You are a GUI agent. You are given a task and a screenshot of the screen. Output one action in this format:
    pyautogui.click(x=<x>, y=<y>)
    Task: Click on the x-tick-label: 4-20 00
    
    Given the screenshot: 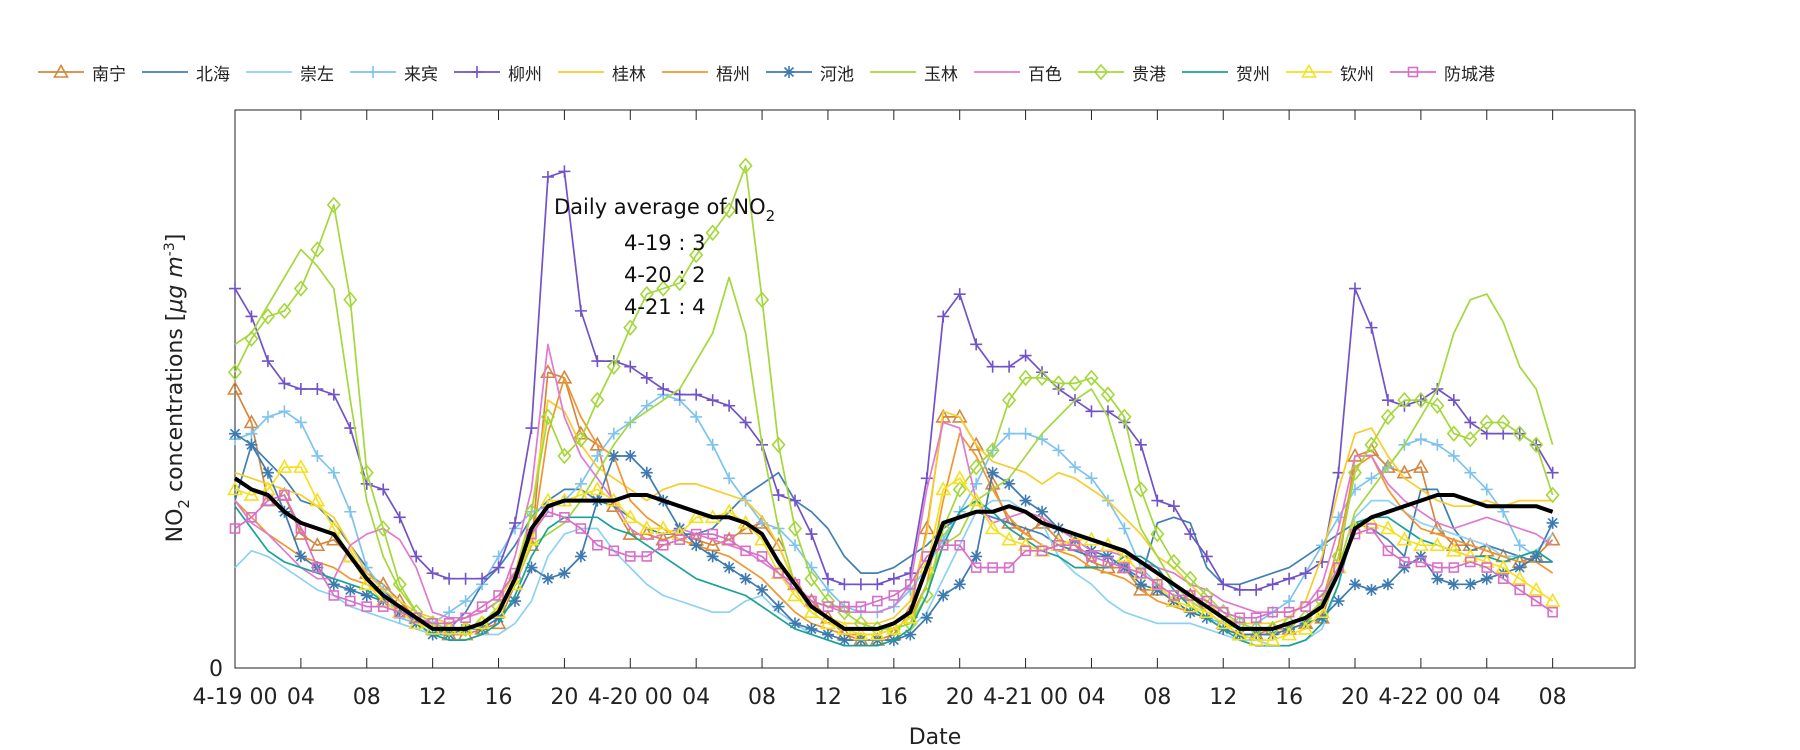 What is the action you would take?
    pyautogui.click(x=630, y=697)
    